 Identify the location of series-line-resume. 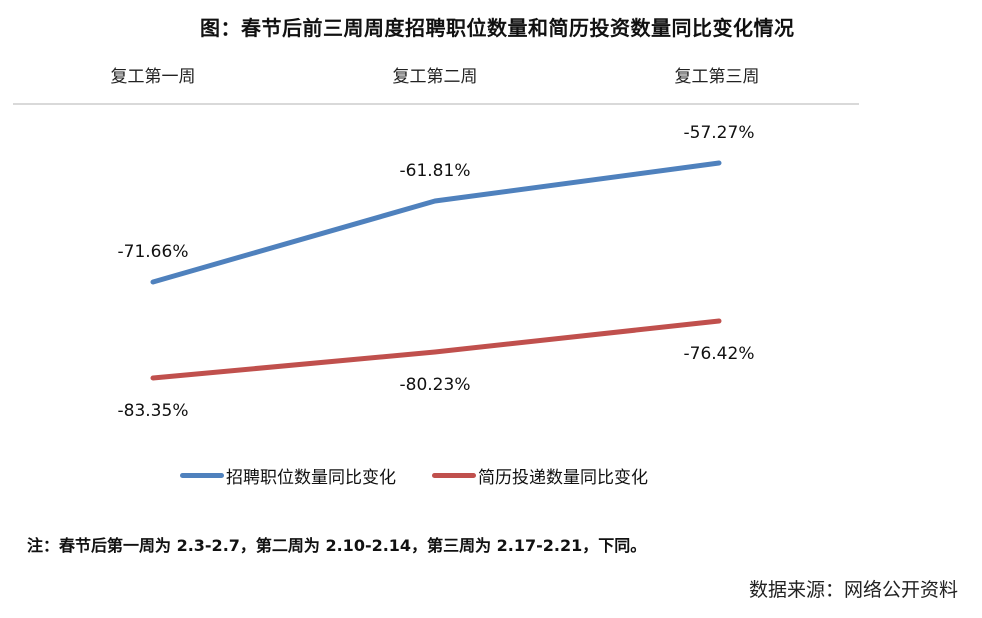
(436, 349).